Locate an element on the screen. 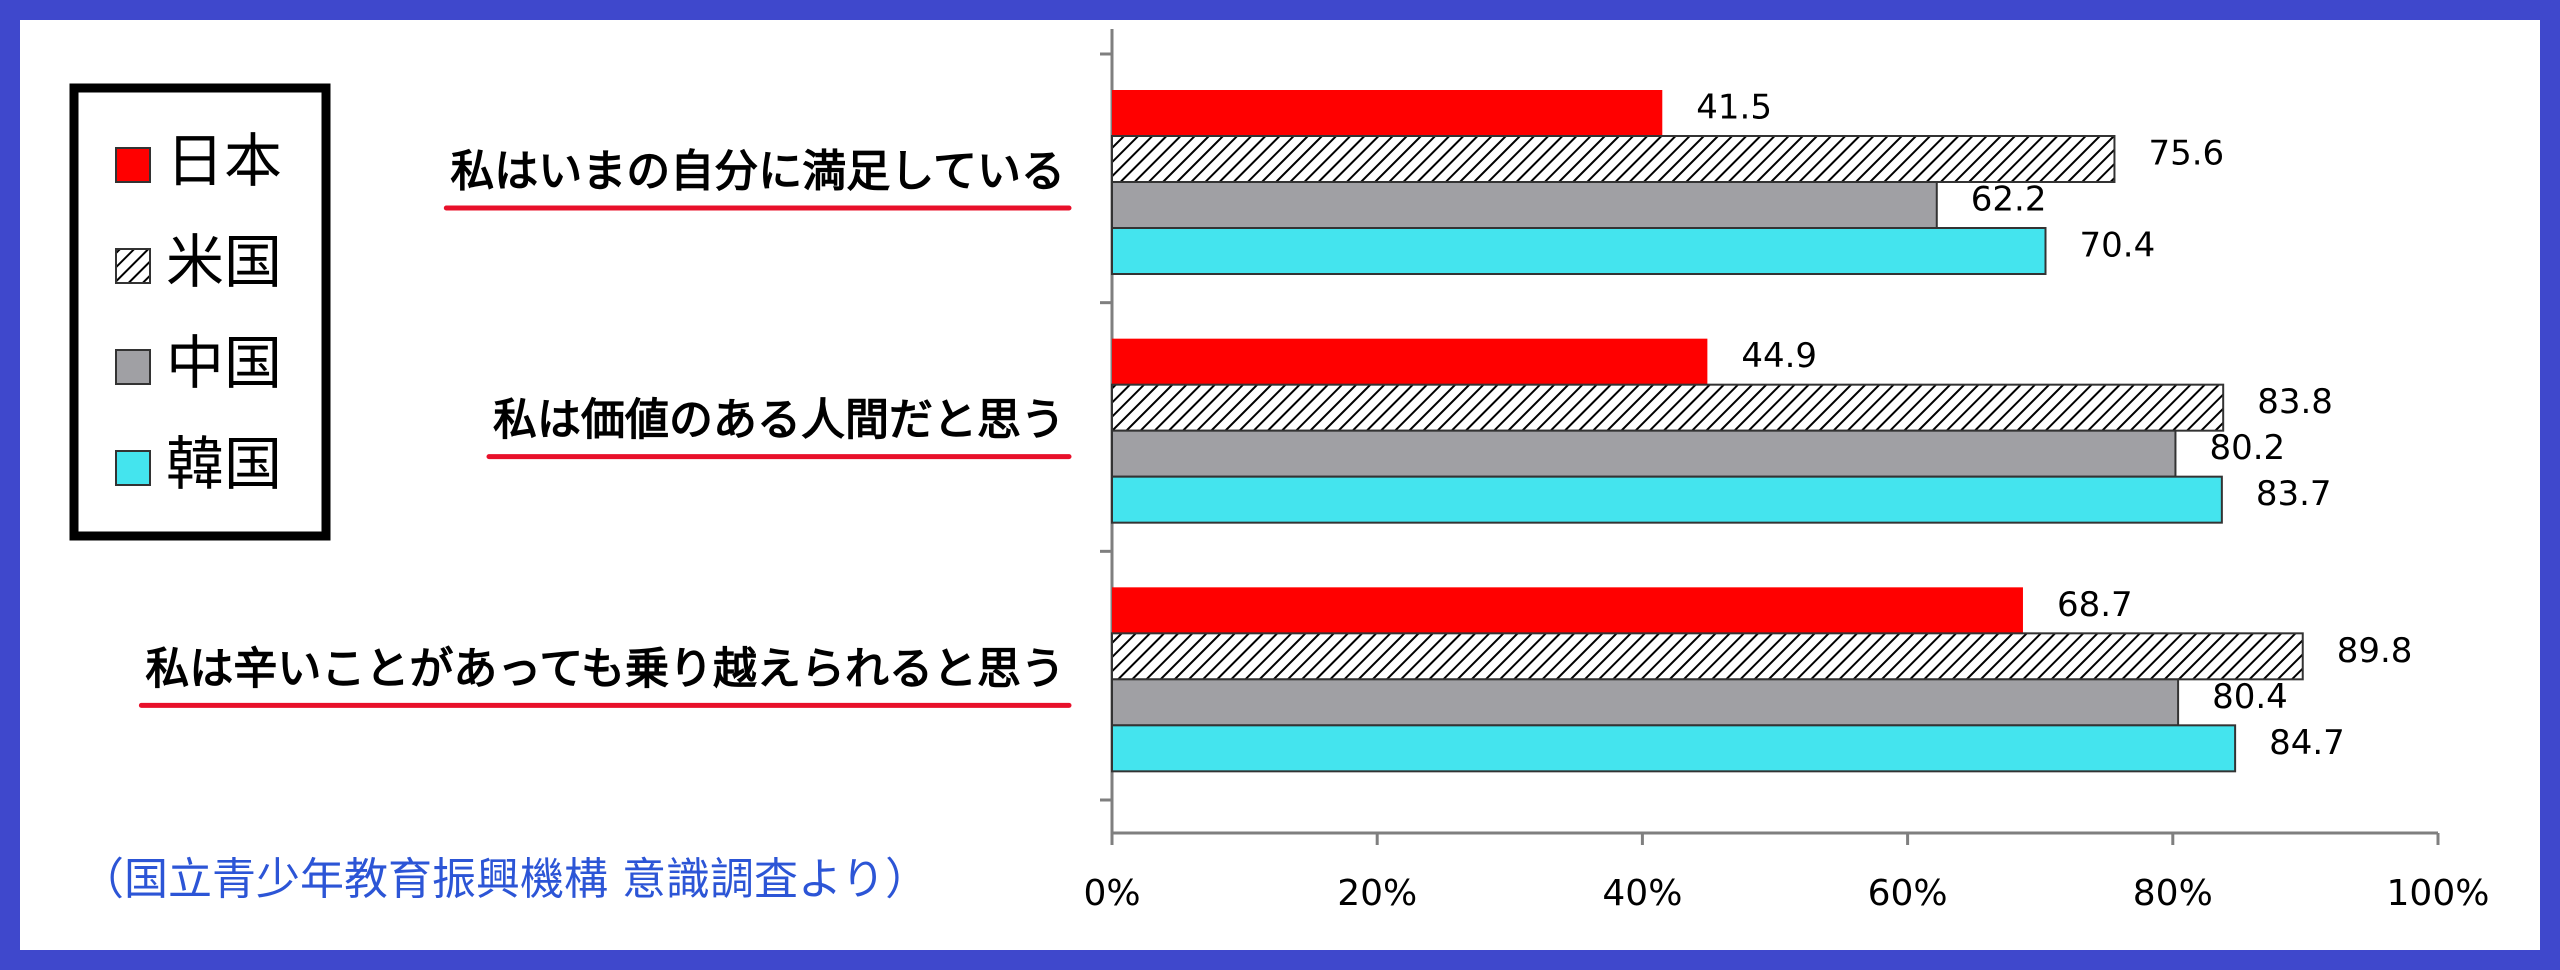  value-label: 70.4 is located at coordinates (2118, 246).